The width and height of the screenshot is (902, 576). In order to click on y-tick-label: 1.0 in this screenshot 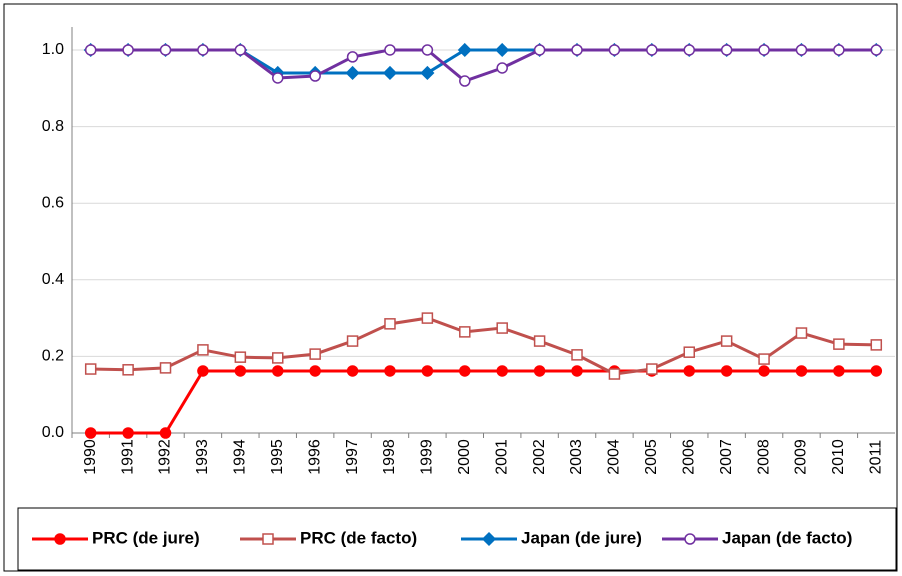, I will do `click(53, 49)`.